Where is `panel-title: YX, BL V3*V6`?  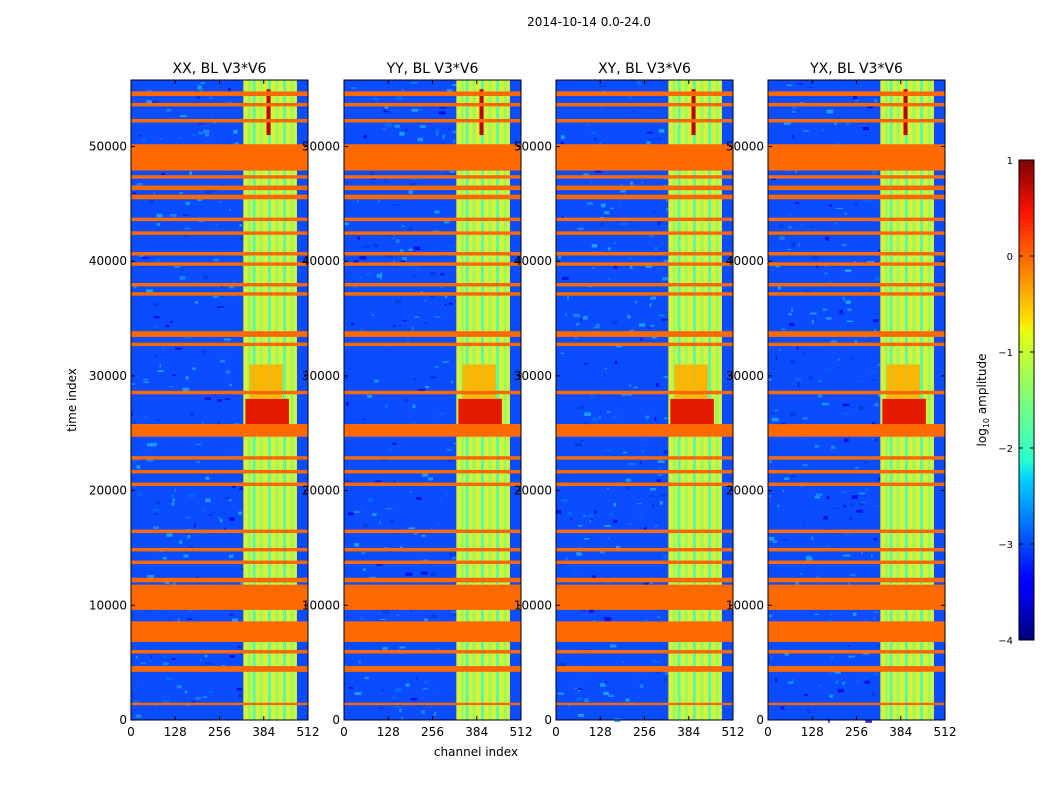 panel-title: YX, BL V3*V6 is located at coordinates (856, 69).